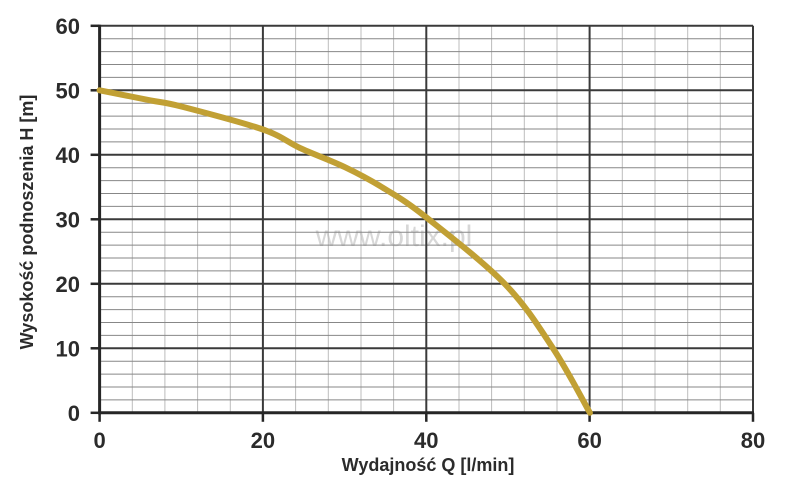 The width and height of the screenshot is (788, 493). What do you see at coordinates (428, 465) in the screenshot?
I see `svg-text: Wydajność Q [l/min]` at bounding box center [428, 465].